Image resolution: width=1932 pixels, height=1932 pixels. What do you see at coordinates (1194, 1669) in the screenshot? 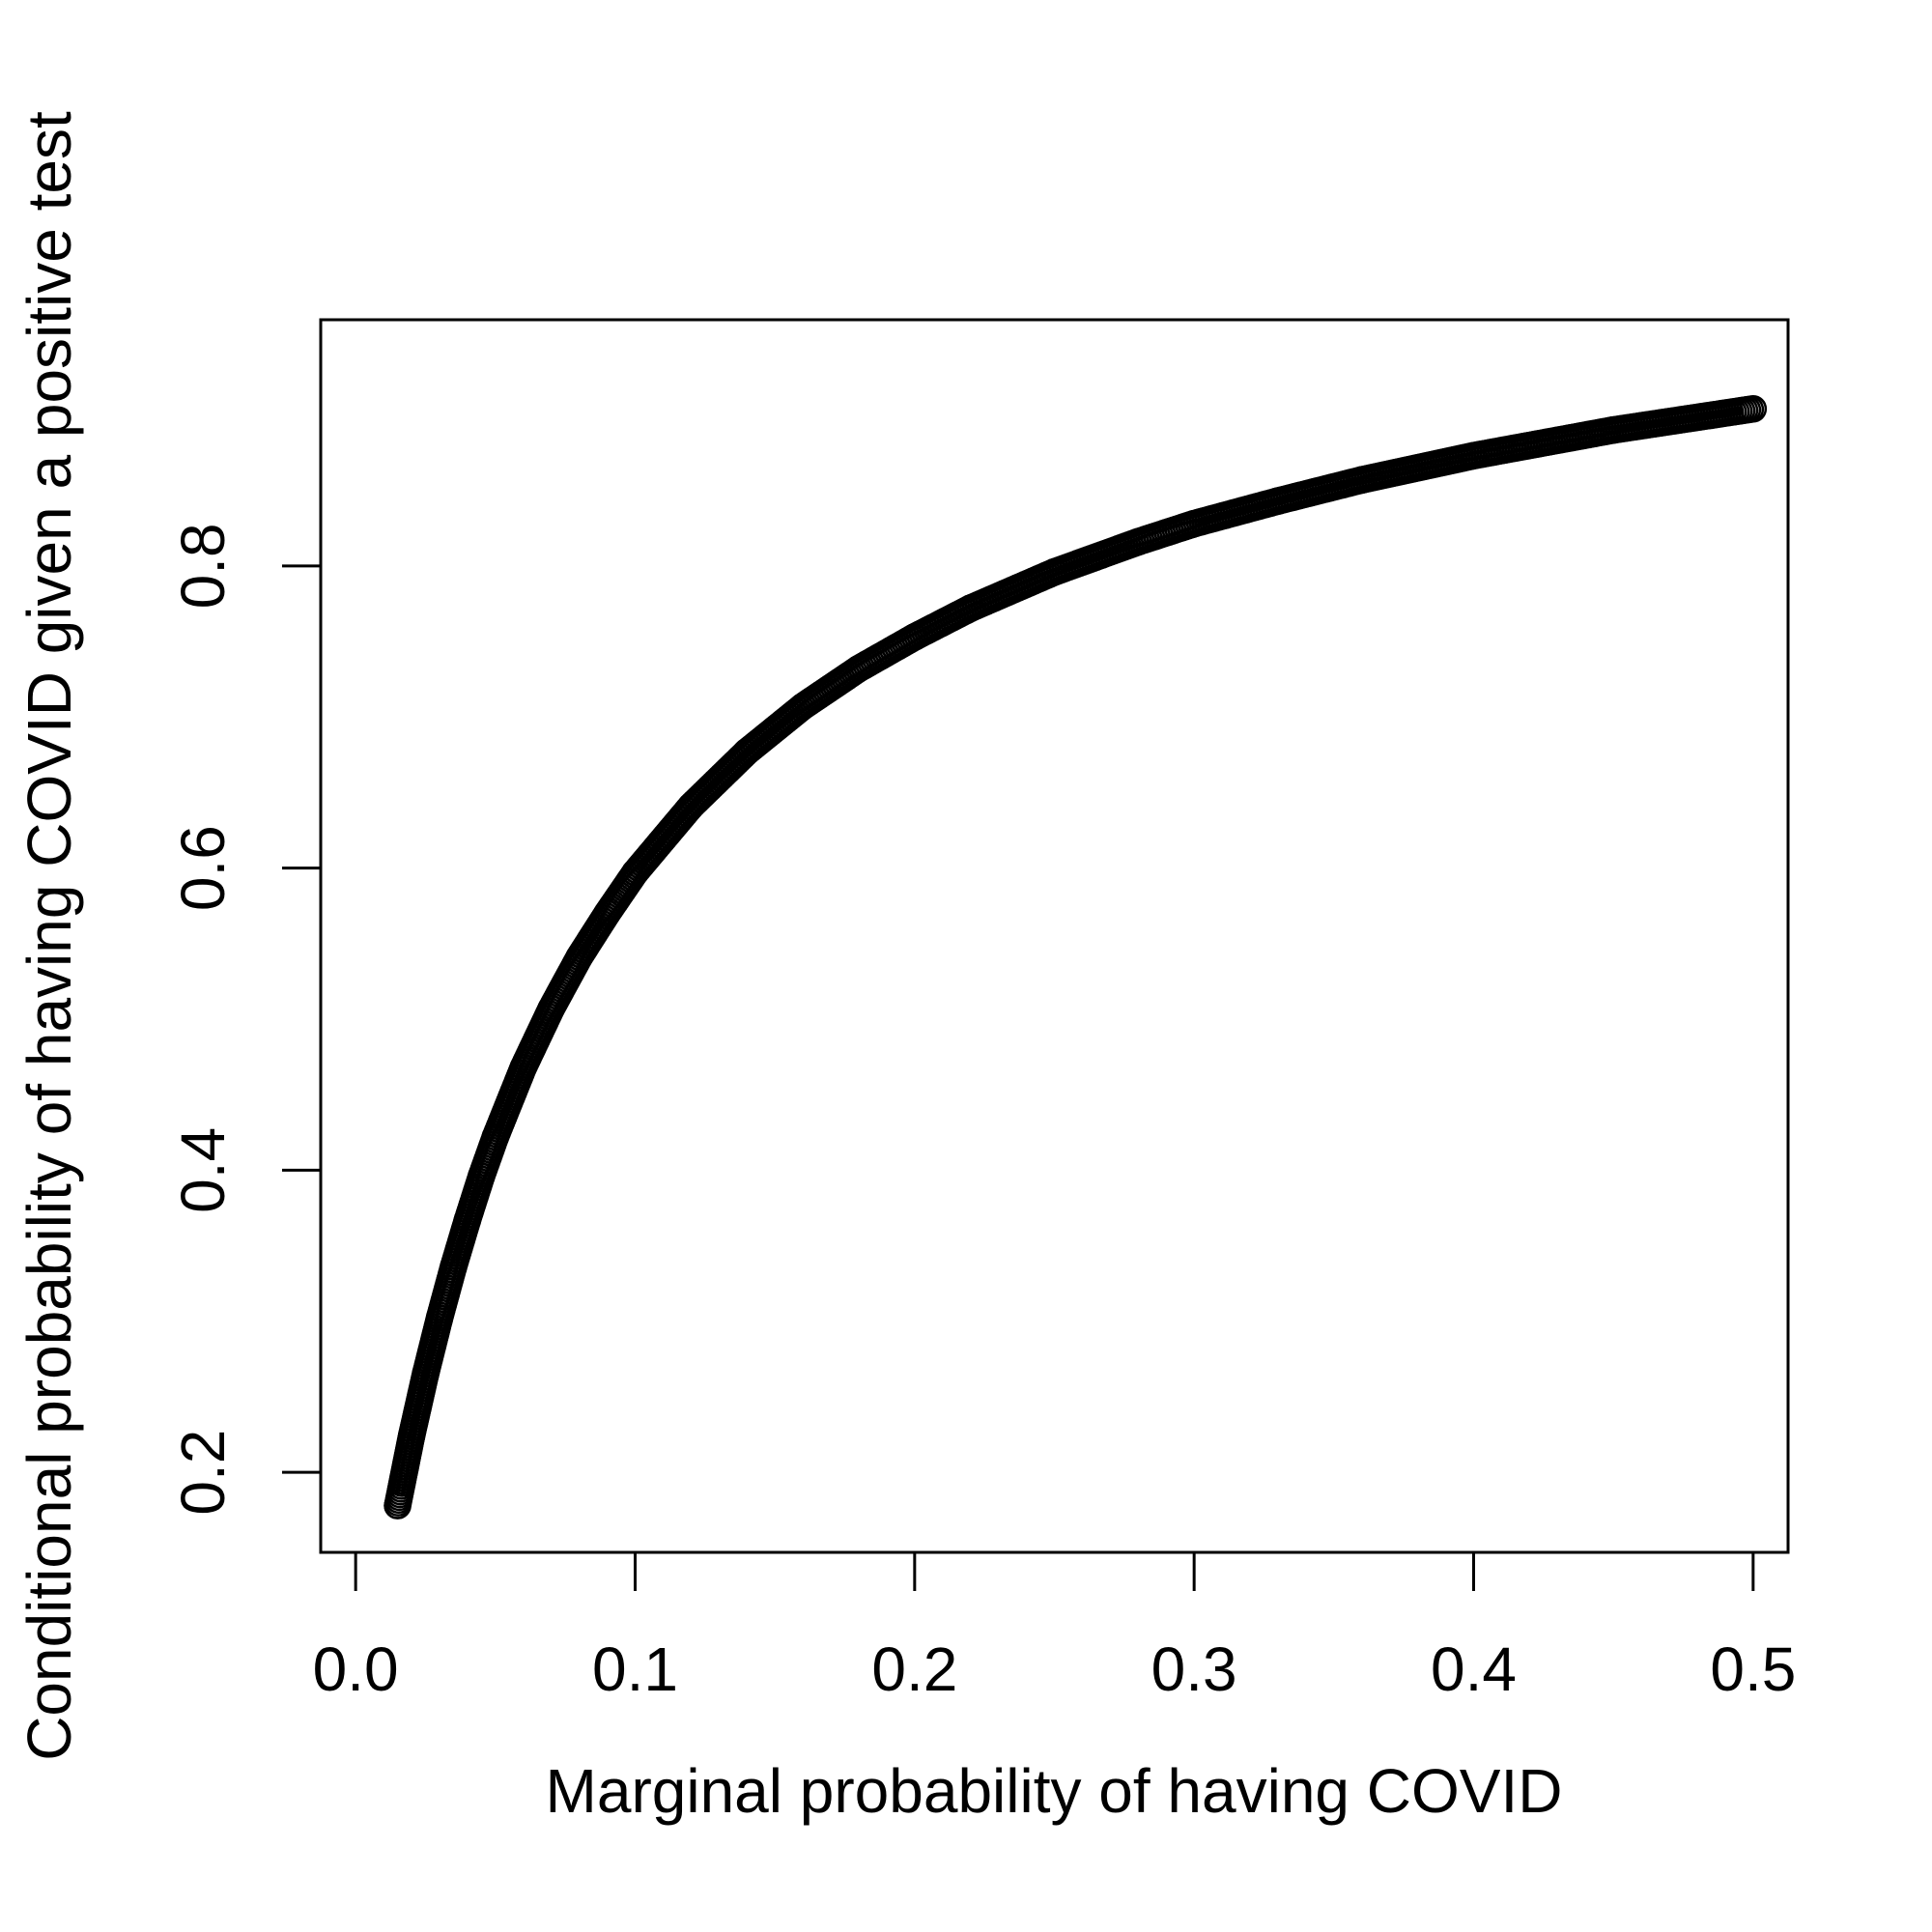
I see `x-tick-label: 0.3` at bounding box center [1194, 1669].